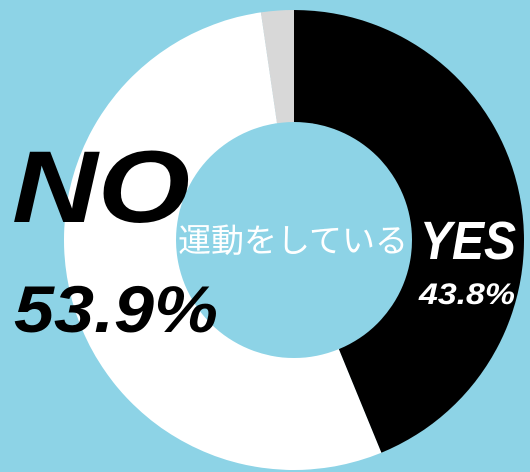  What do you see at coordinates (466, 294) in the screenshot?
I see `slice-value-yes: 43.8%` at bounding box center [466, 294].